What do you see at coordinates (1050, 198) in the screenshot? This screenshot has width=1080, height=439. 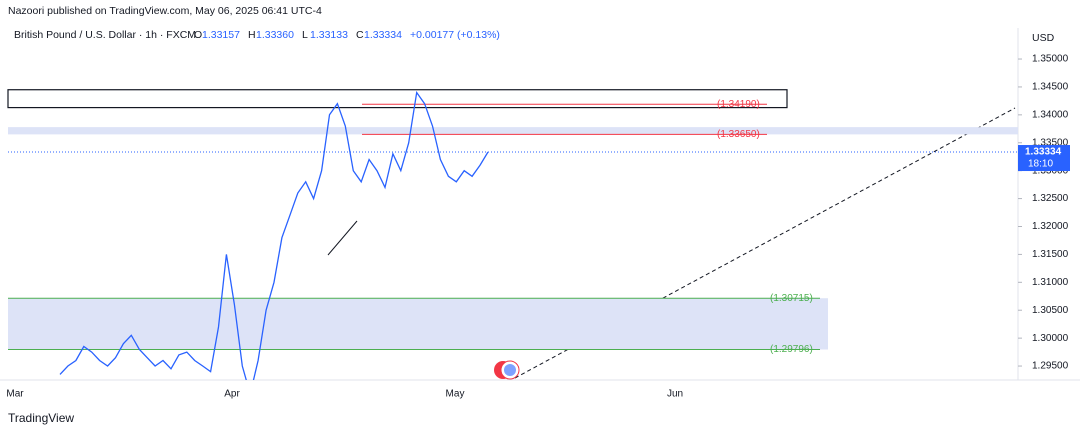 I see `y-tick-label: 1.32500` at bounding box center [1050, 198].